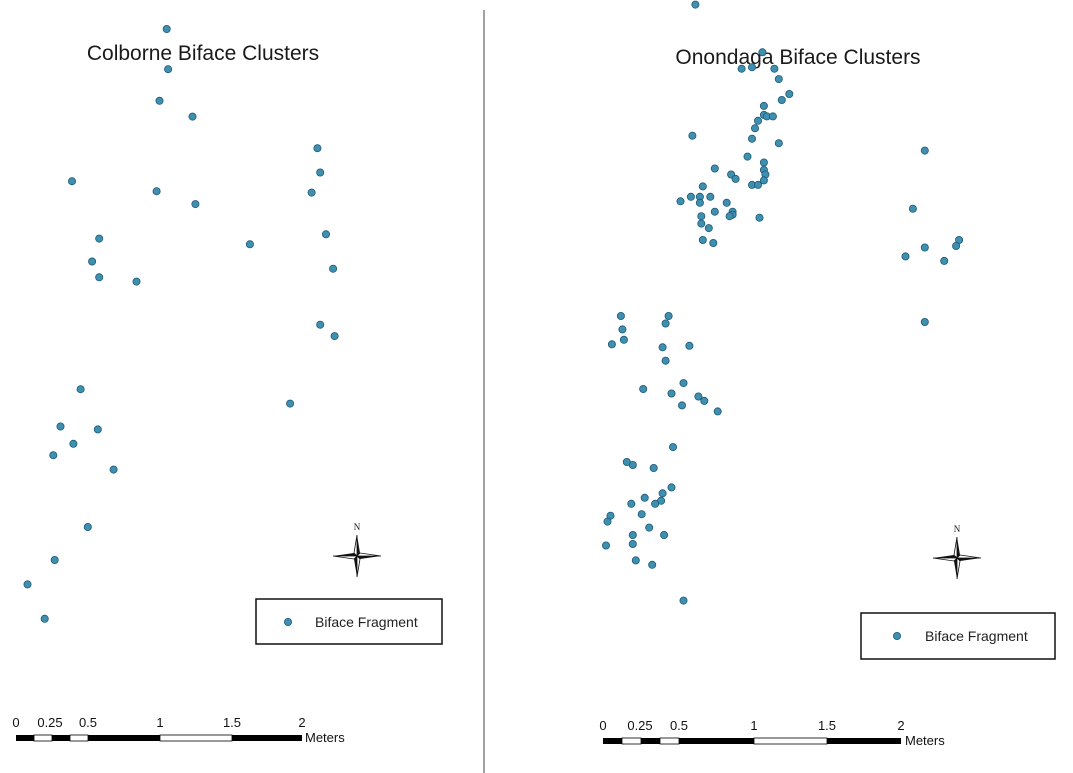  Describe the element at coordinates (301, 722) in the screenshot. I see `scale-tick-2: 2` at that location.